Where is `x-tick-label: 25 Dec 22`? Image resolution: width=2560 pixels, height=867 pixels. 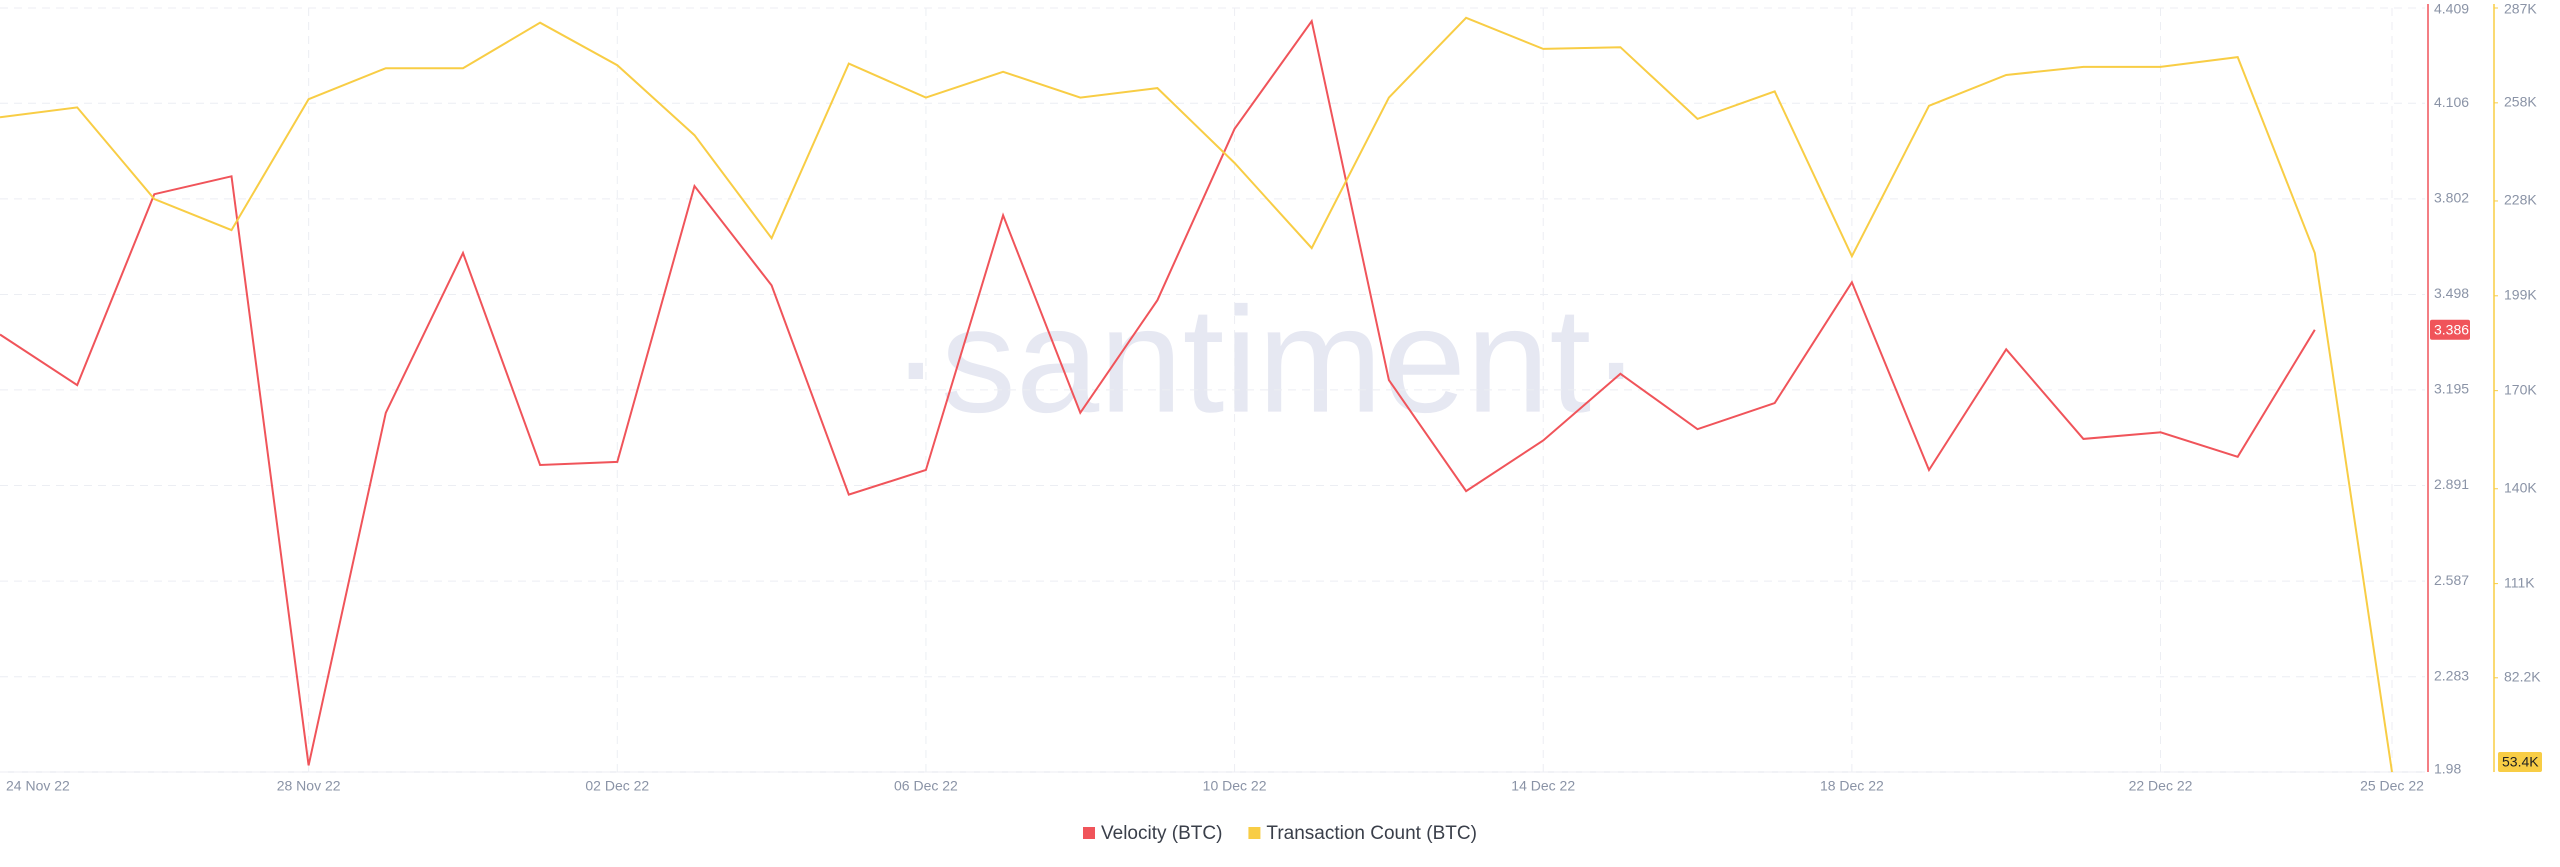 x-tick-label: 25 Dec 22 is located at coordinates (2392, 786).